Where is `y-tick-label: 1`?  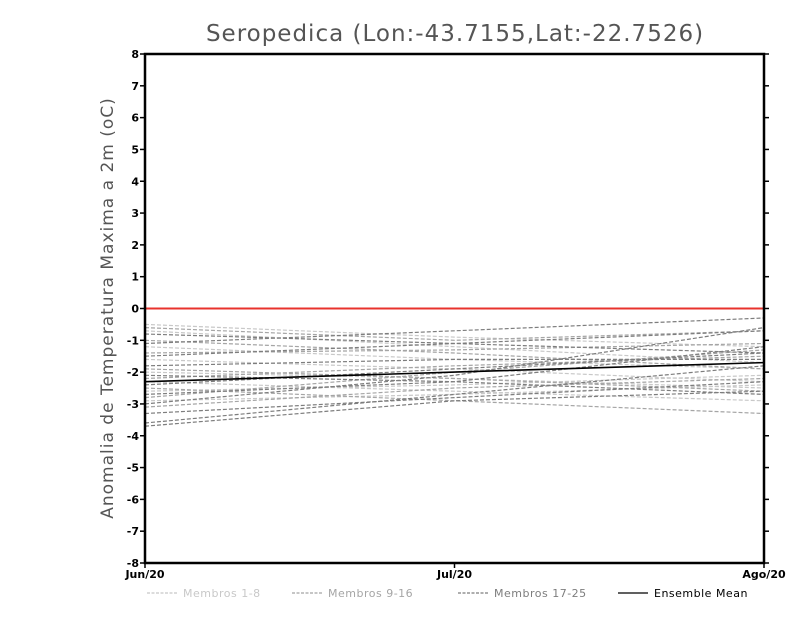 y-tick-label: 1 is located at coordinates (135, 277).